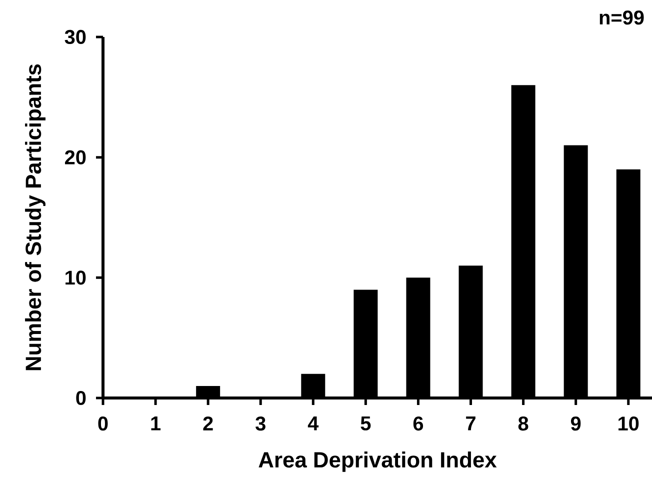  What do you see at coordinates (575, 423) in the screenshot?
I see `x-tick-label: 9` at bounding box center [575, 423].